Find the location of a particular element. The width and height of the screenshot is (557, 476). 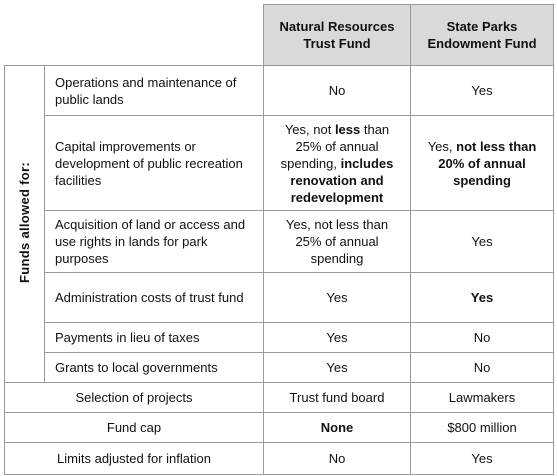

value-cell: Trust fund board is located at coordinates (337, 397).